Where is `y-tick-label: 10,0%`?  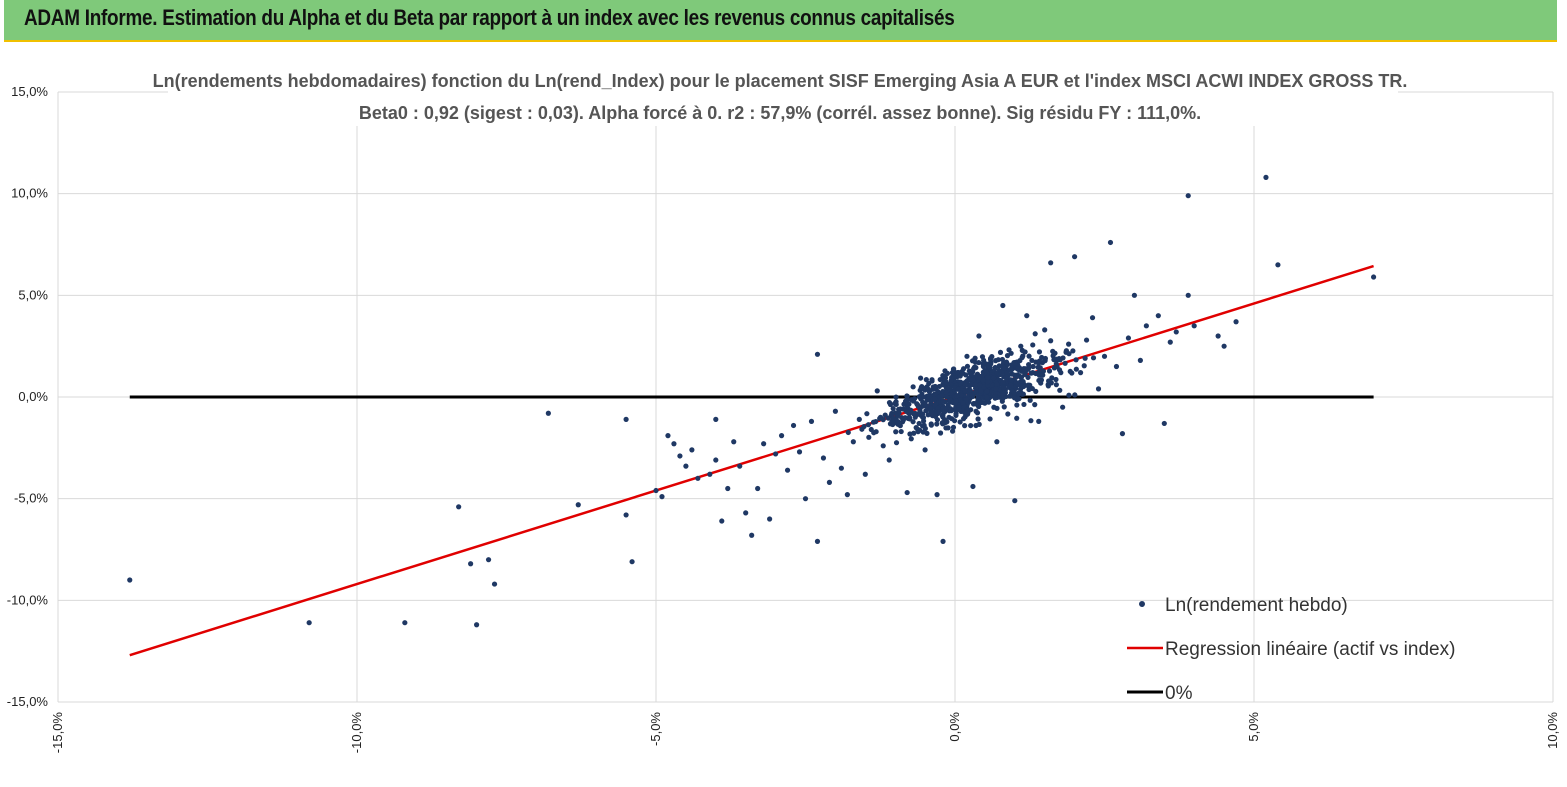 y-tick-label: 10,0% is located at coordinates (29, 193).